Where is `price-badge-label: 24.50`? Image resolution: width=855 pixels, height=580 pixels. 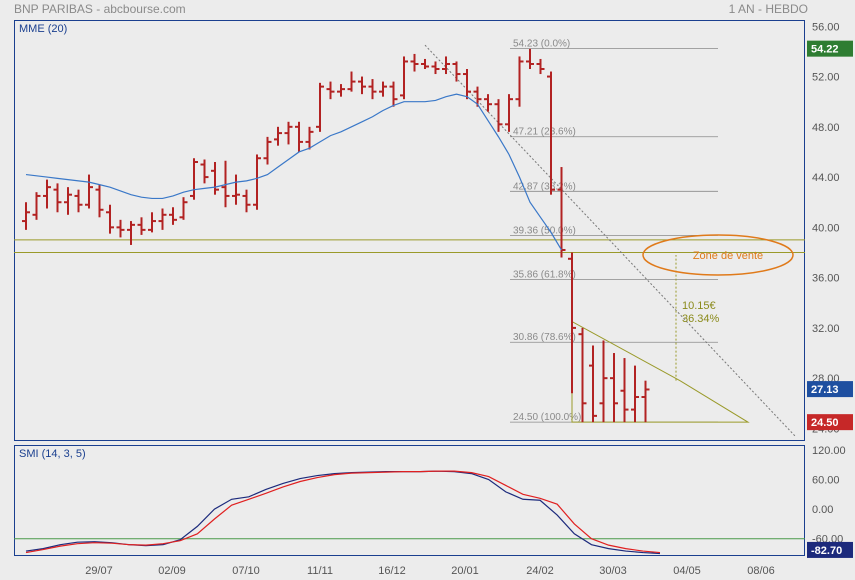
price-badge-label: 24.50 is located at coordinates (825, 423).